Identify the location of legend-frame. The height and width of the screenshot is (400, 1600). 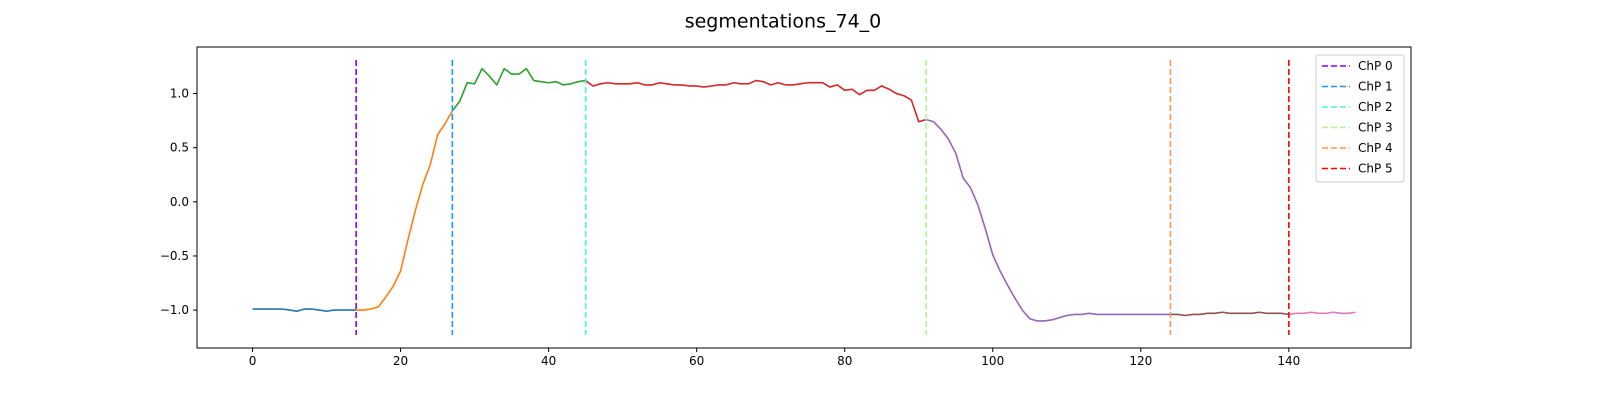
(1360, 118).